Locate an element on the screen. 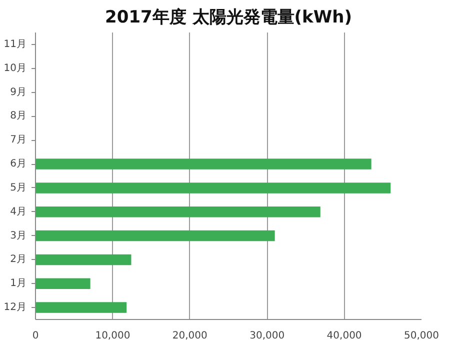 This screenshot has width=450, height=345. x-tick-label: 0 is located at coordinates (35, 336).